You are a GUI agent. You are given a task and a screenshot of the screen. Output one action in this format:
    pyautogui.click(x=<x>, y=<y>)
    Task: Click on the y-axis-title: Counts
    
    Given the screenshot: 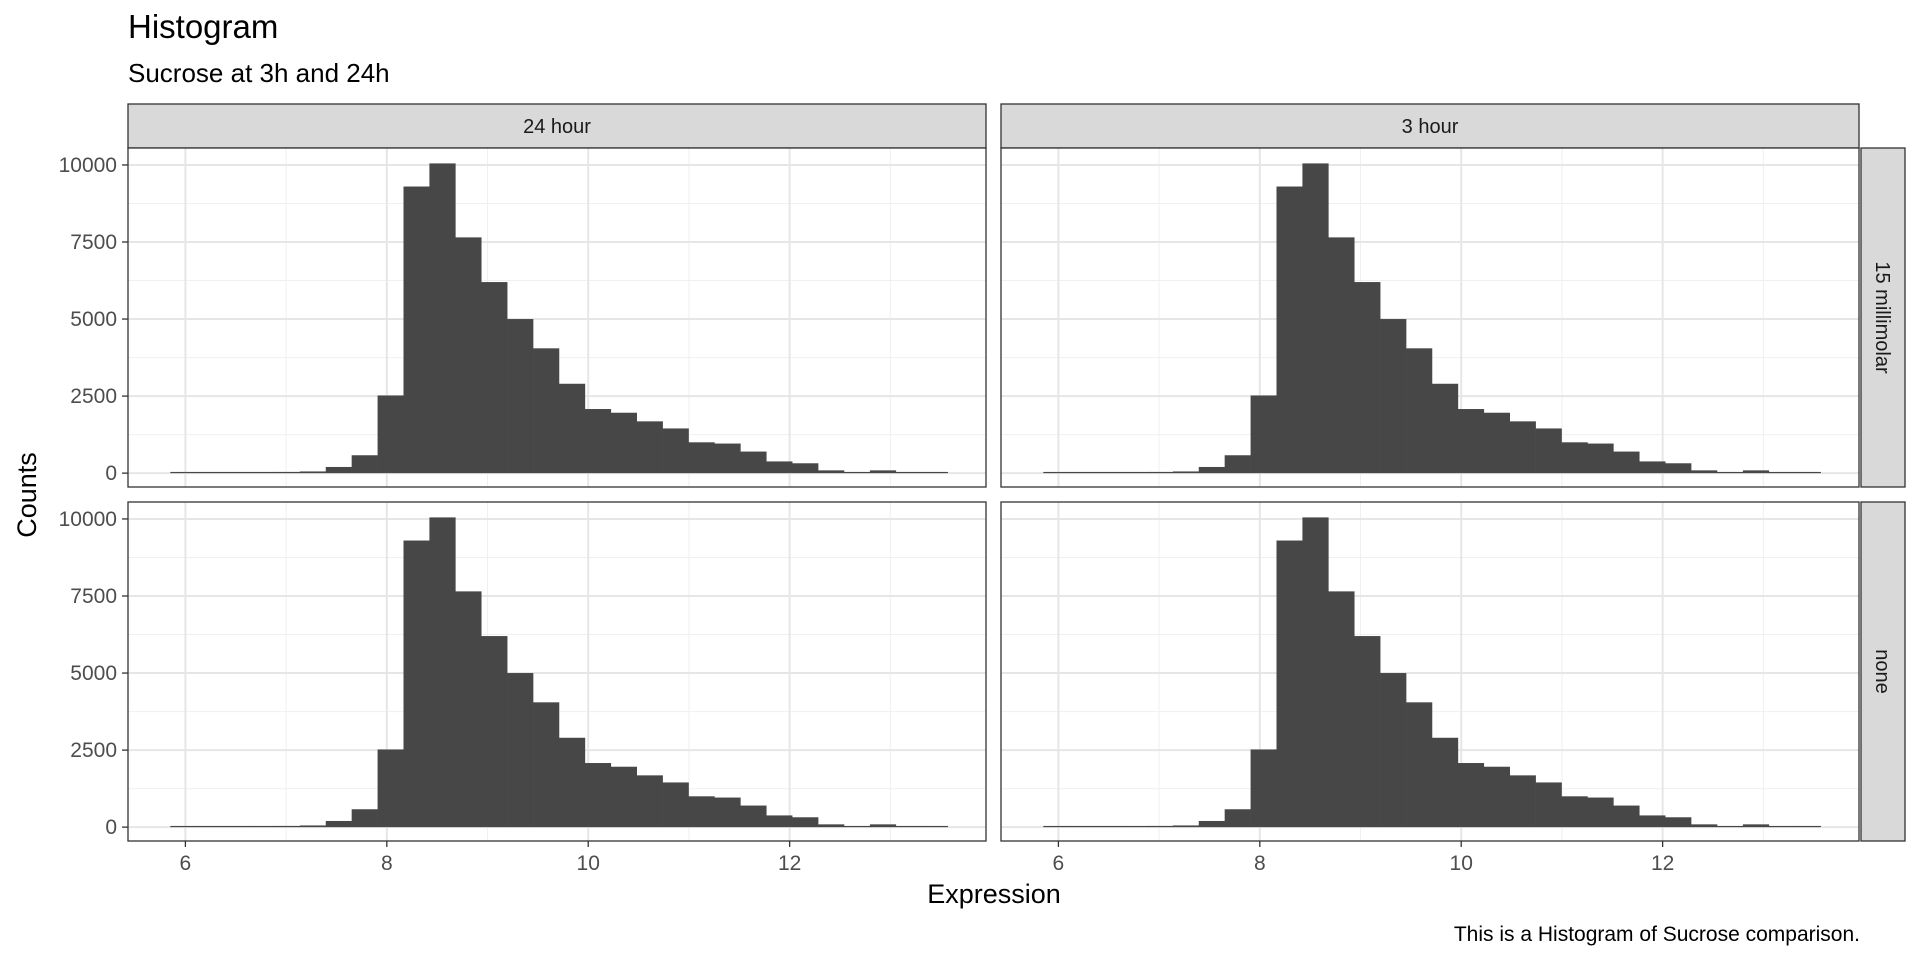 What is the action you would take?
    pyautogui.click(x=27, y=495)
    